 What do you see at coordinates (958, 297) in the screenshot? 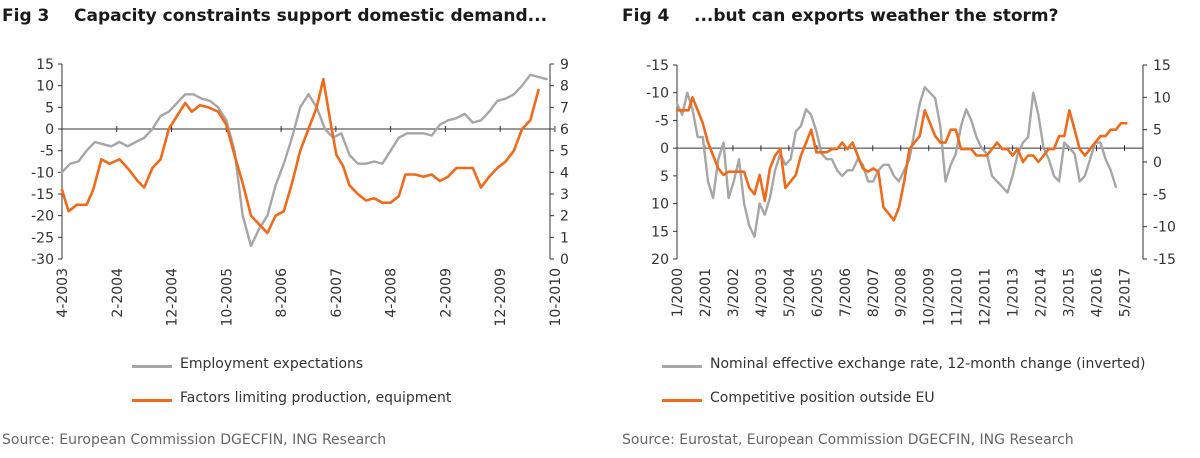
I see `x-tick-label: 11/2010` at bounding box center [958, 297].